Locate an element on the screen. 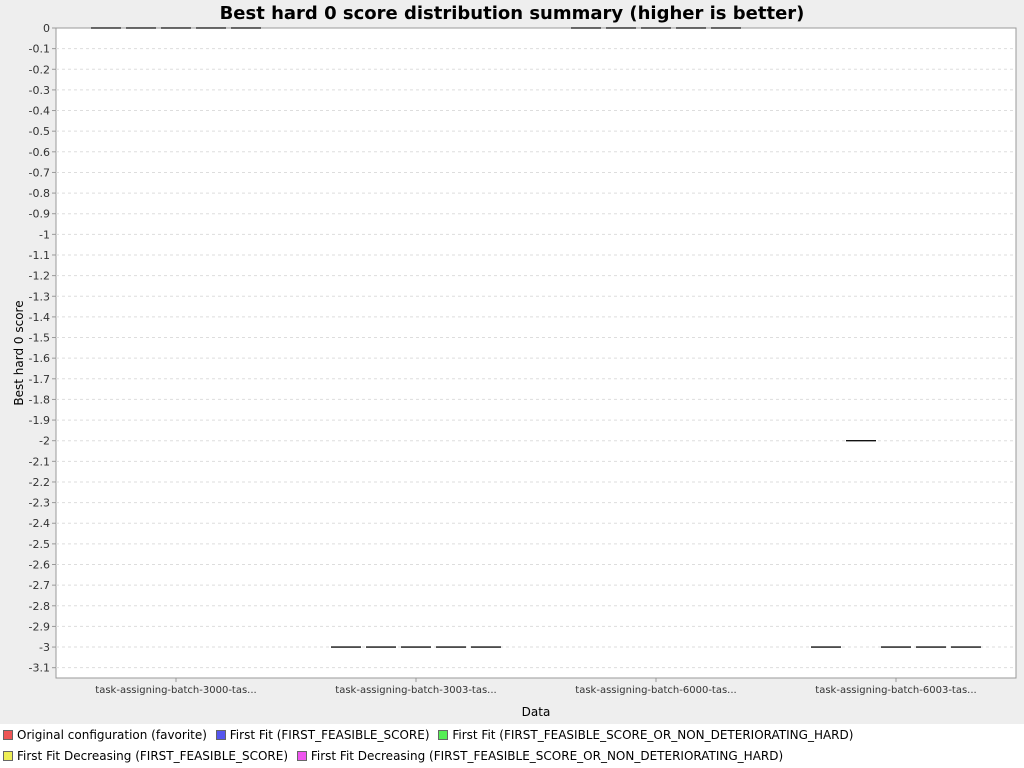  y-tick-label: -1.4 is located at coordinates (39, 317).